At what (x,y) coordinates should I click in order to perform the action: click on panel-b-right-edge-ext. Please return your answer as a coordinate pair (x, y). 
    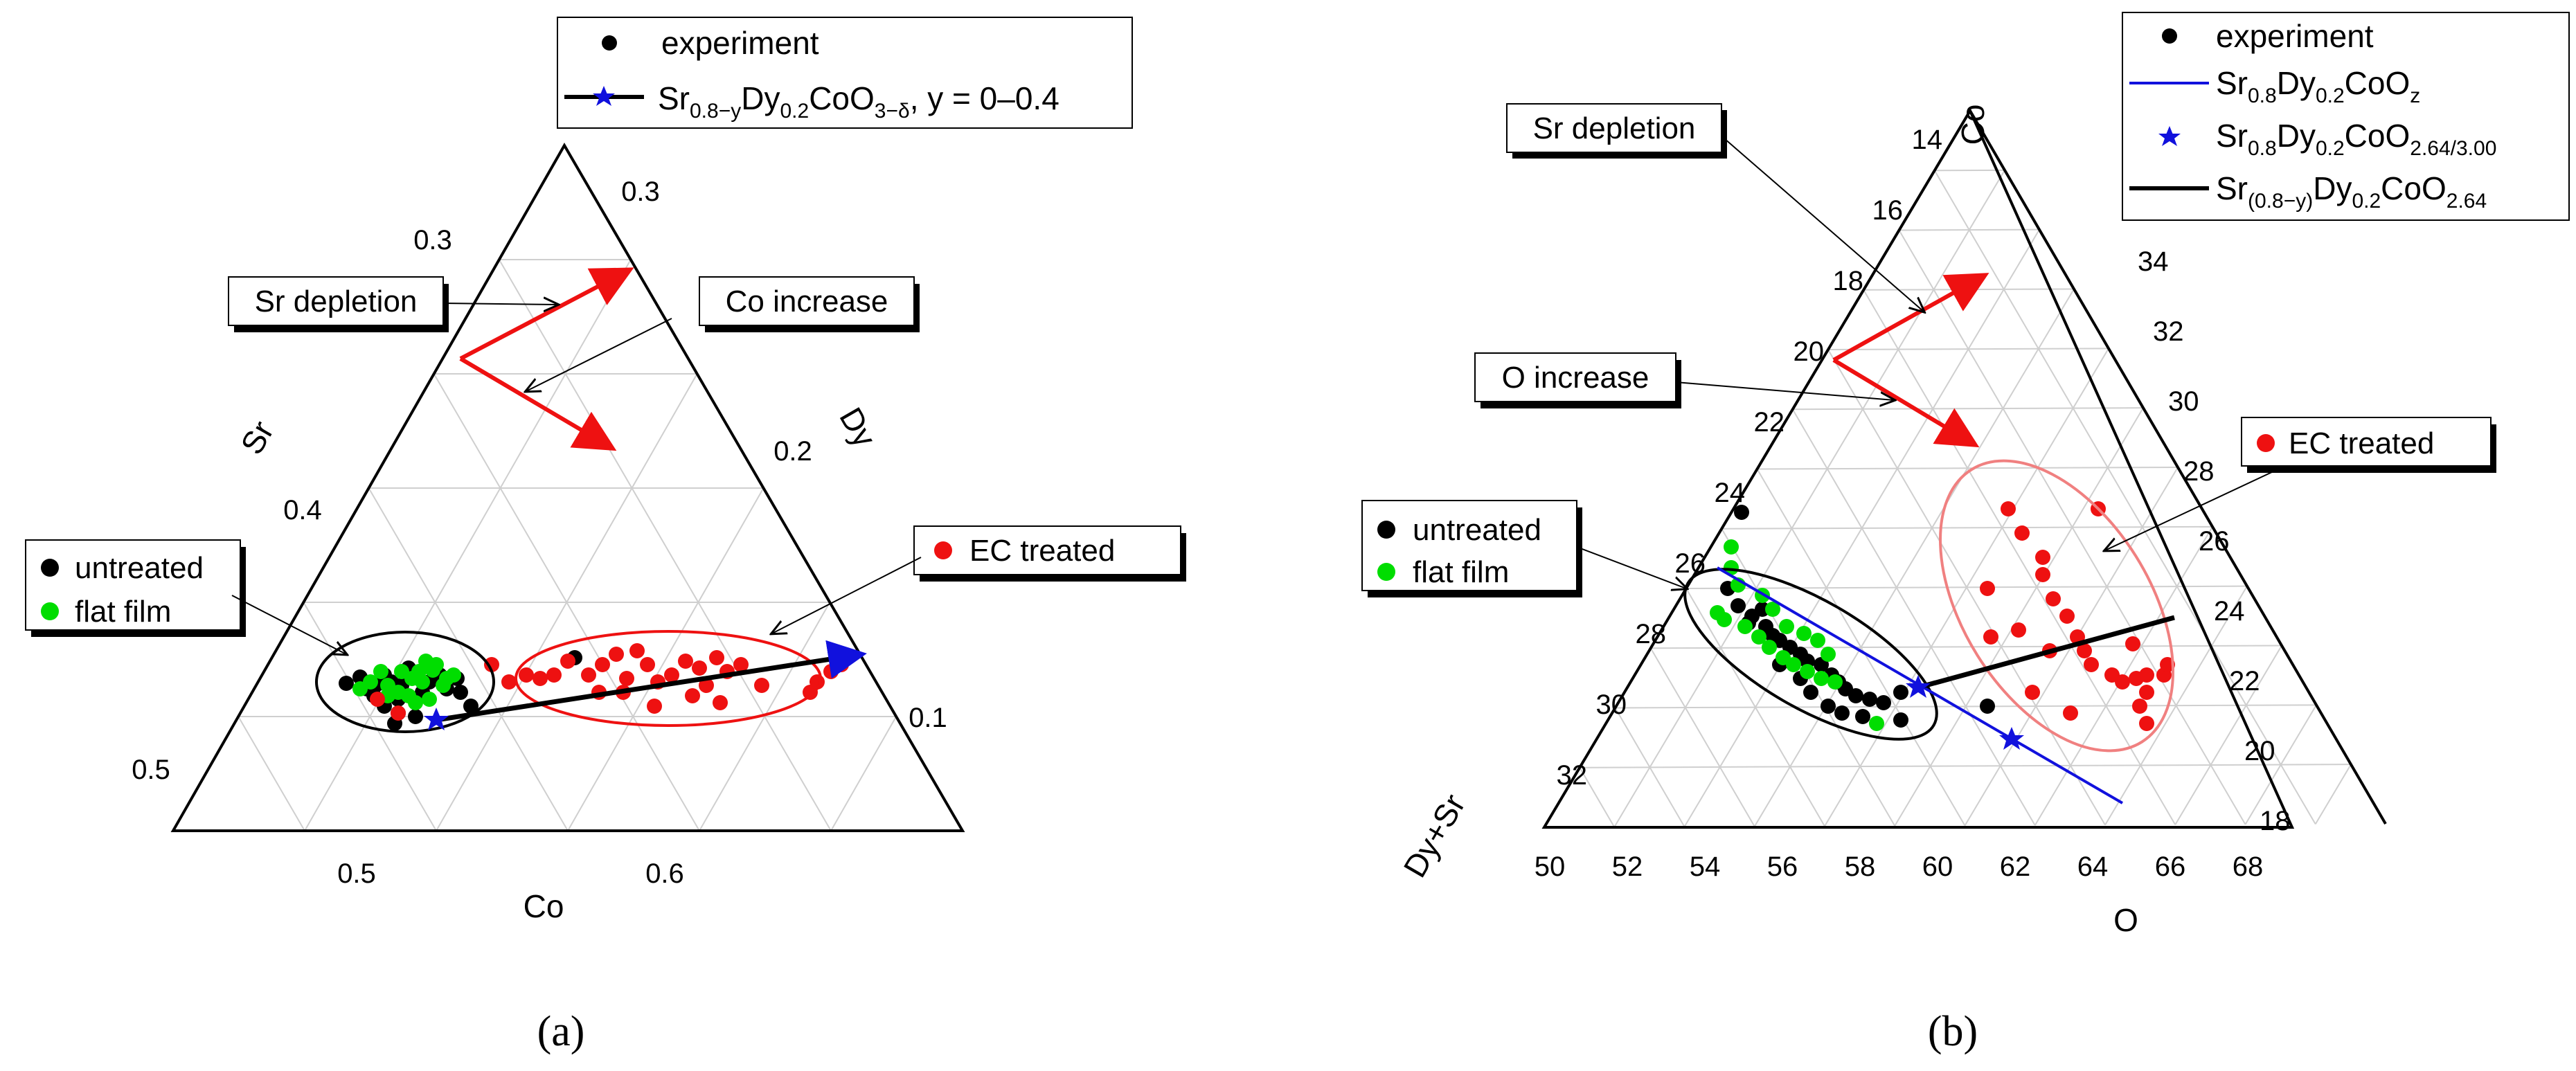
    Looking at the image, I should click on (2178, 467).